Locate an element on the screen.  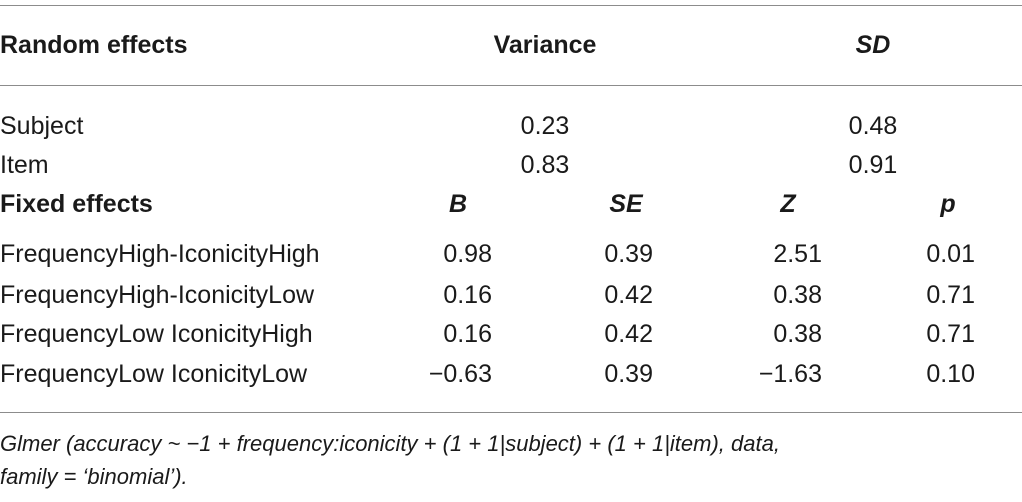
sd-value: 0.91 is located at coordinates (873, 165).